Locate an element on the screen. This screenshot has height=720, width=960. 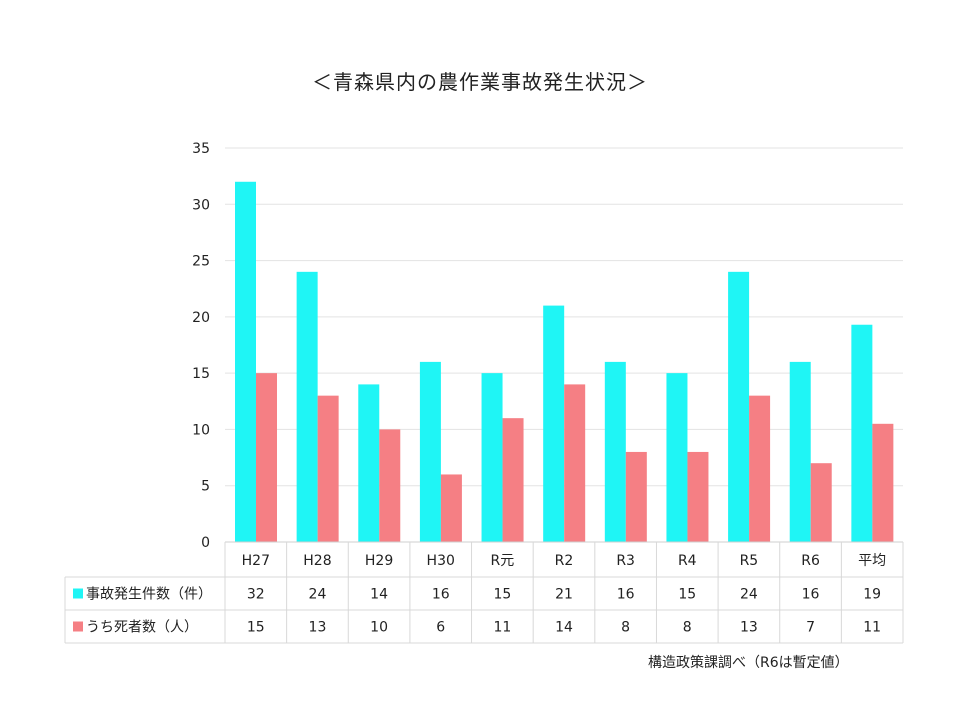
y-tick-label: 20 is located at coordinates (201, 318).